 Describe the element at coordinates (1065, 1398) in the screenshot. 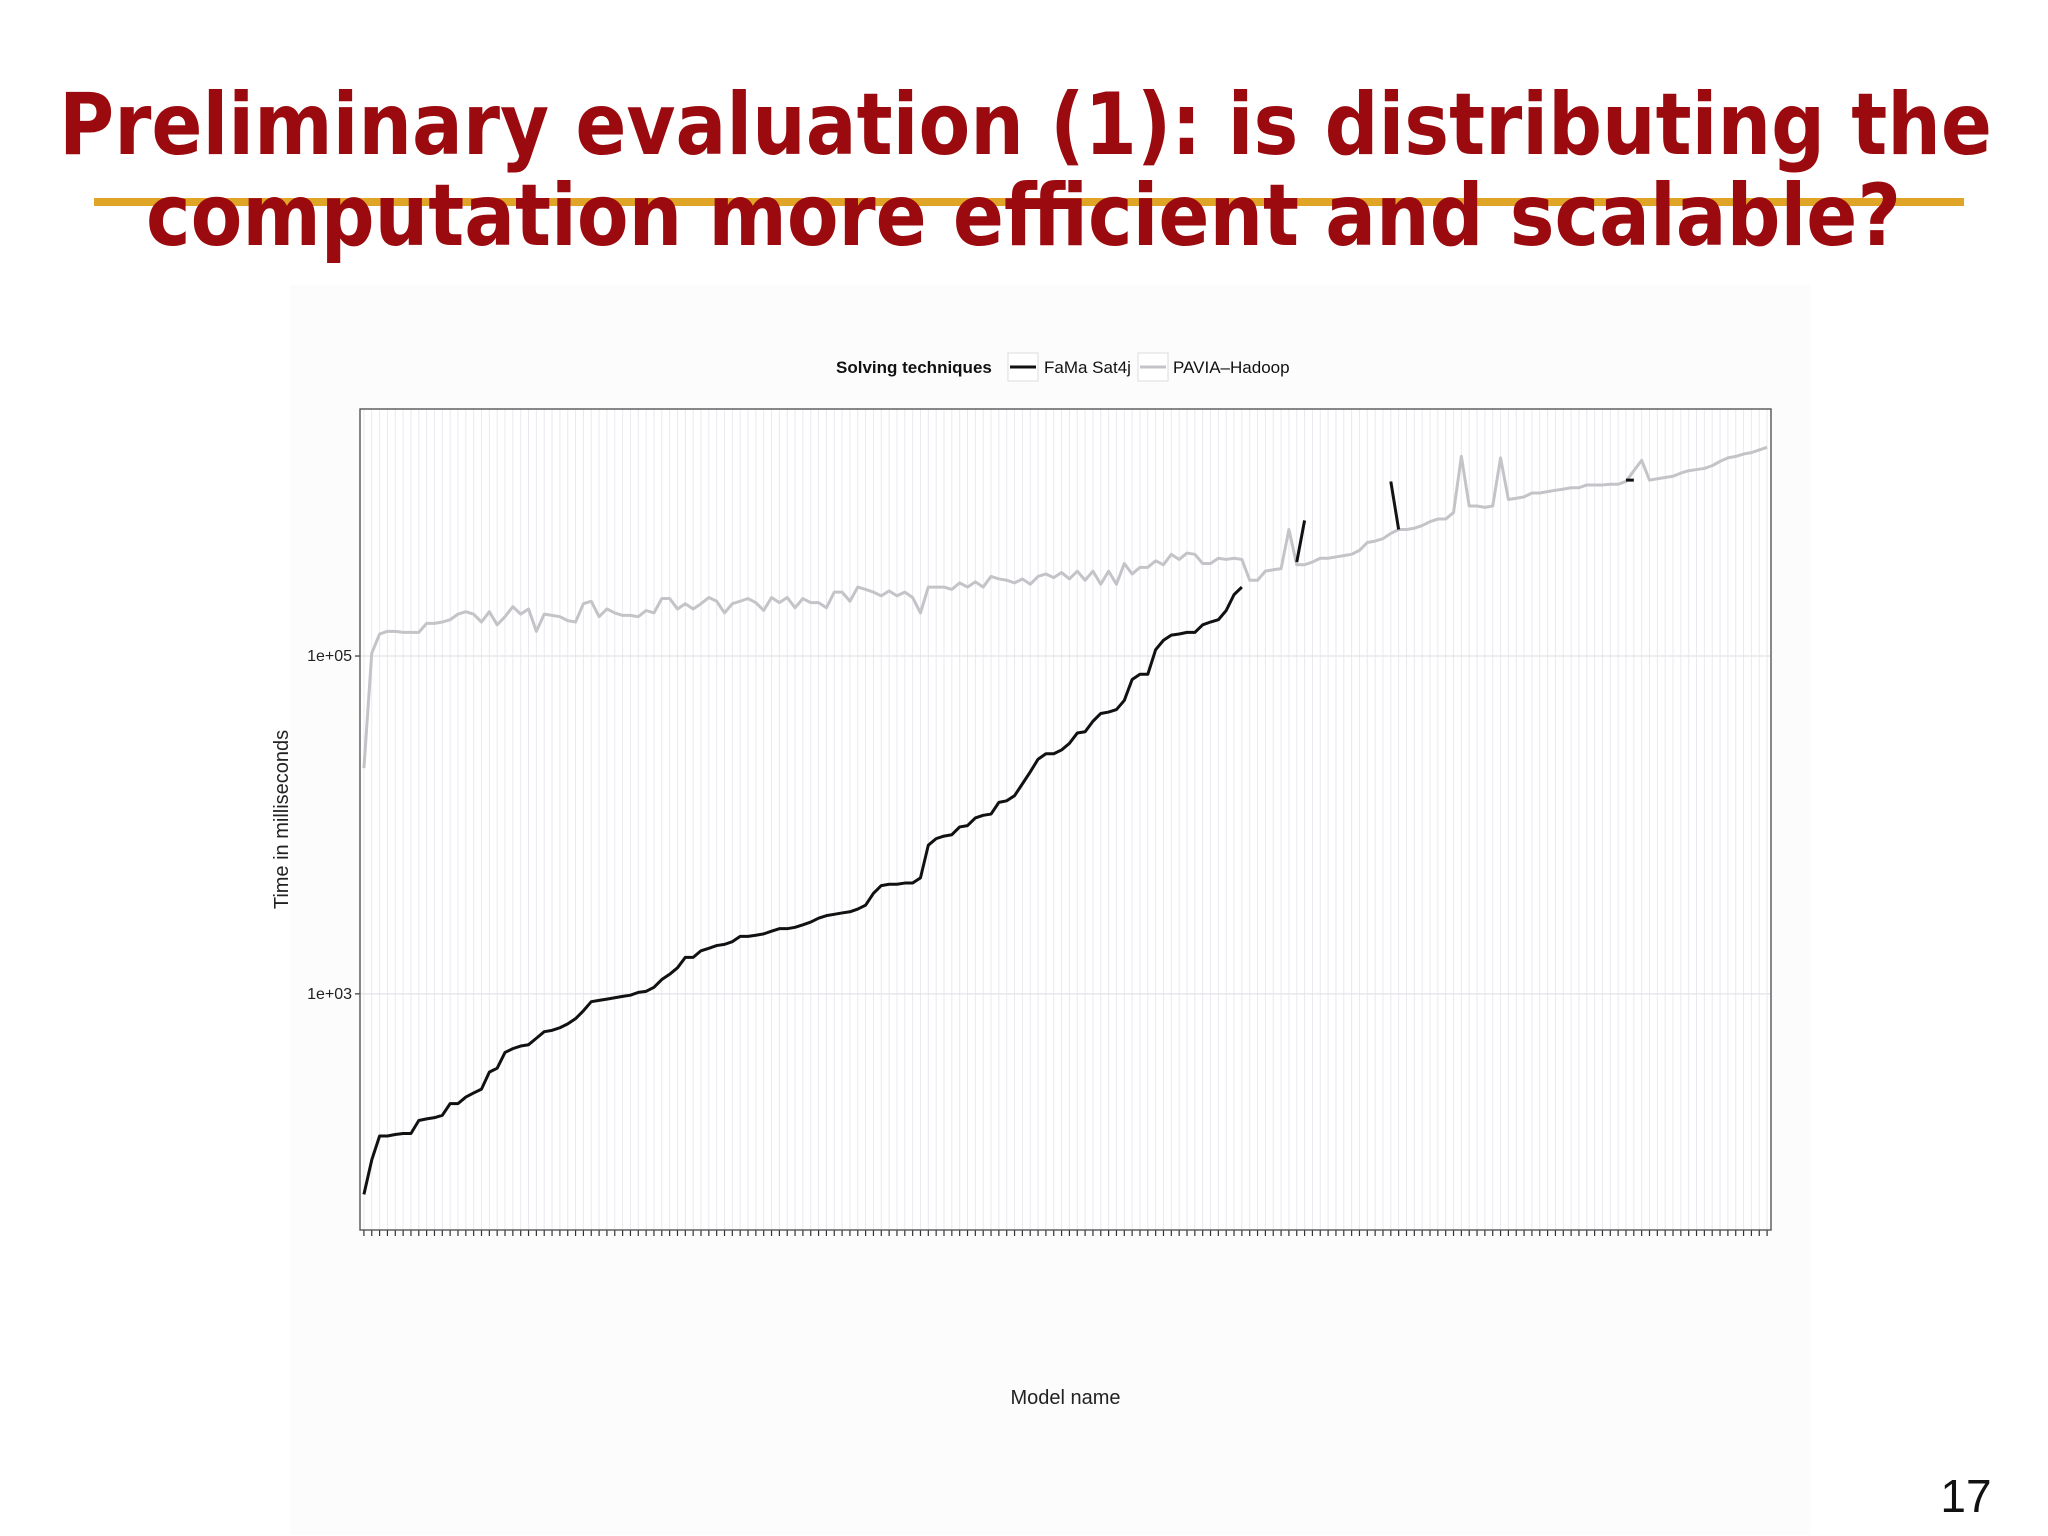

I see `x-axis-title: Model name` at that location.